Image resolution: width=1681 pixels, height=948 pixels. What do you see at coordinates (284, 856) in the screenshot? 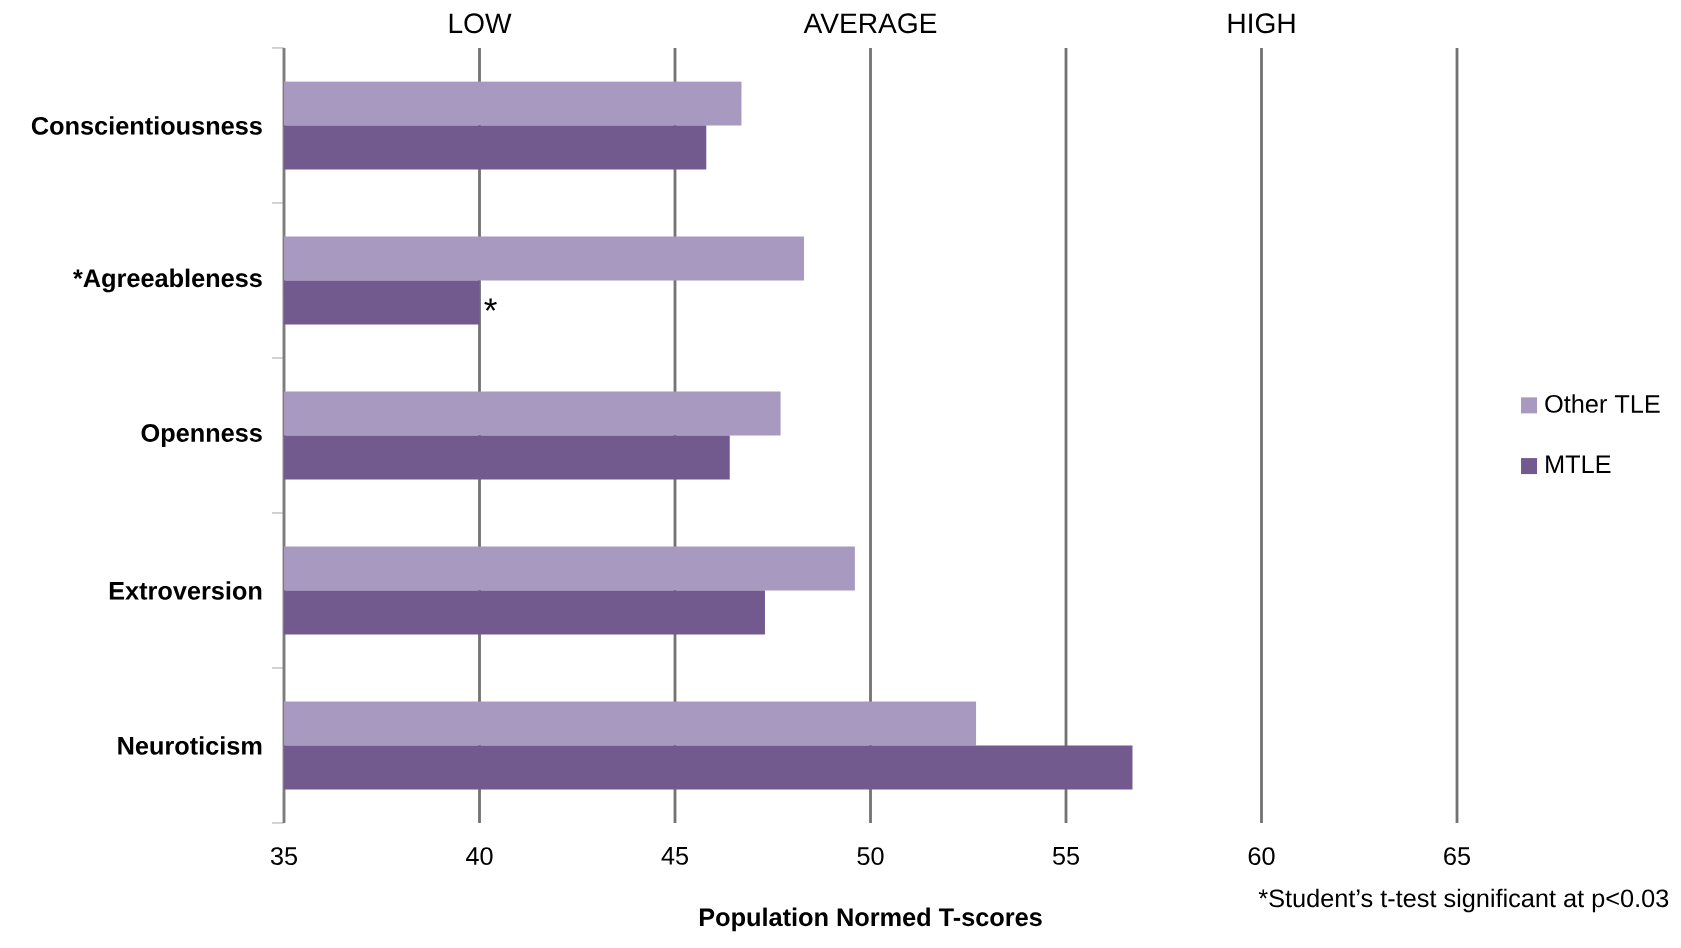
I see `x-tick-label: 35` at bounding box center [284, 856].